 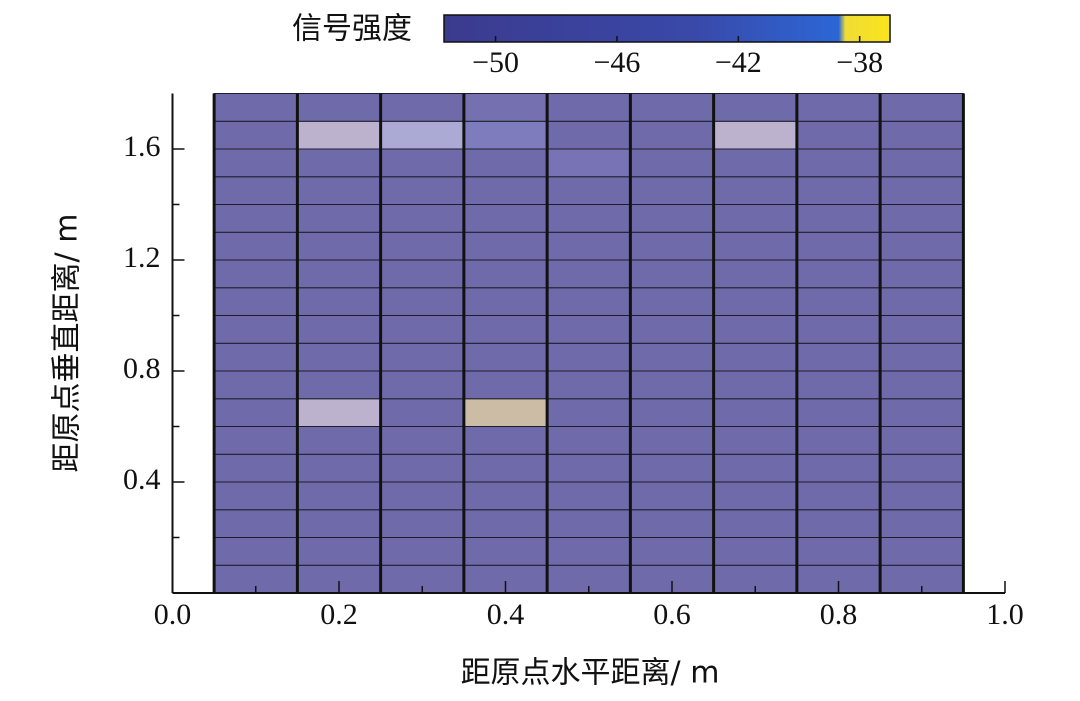 I want to click on colorbar-tick-label: −50, so click(x=495, y=62).